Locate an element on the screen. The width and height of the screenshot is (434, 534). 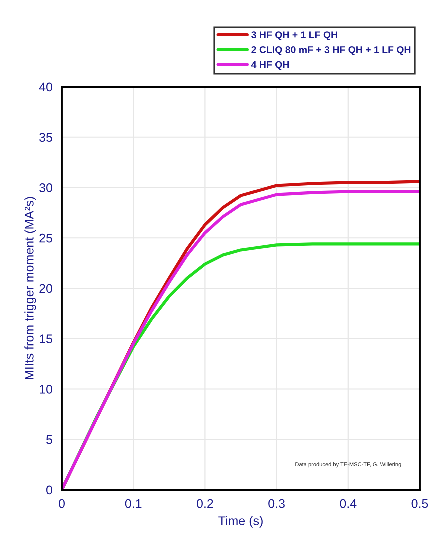
x-tick-label: 0 is located at coordinates (62, 503).